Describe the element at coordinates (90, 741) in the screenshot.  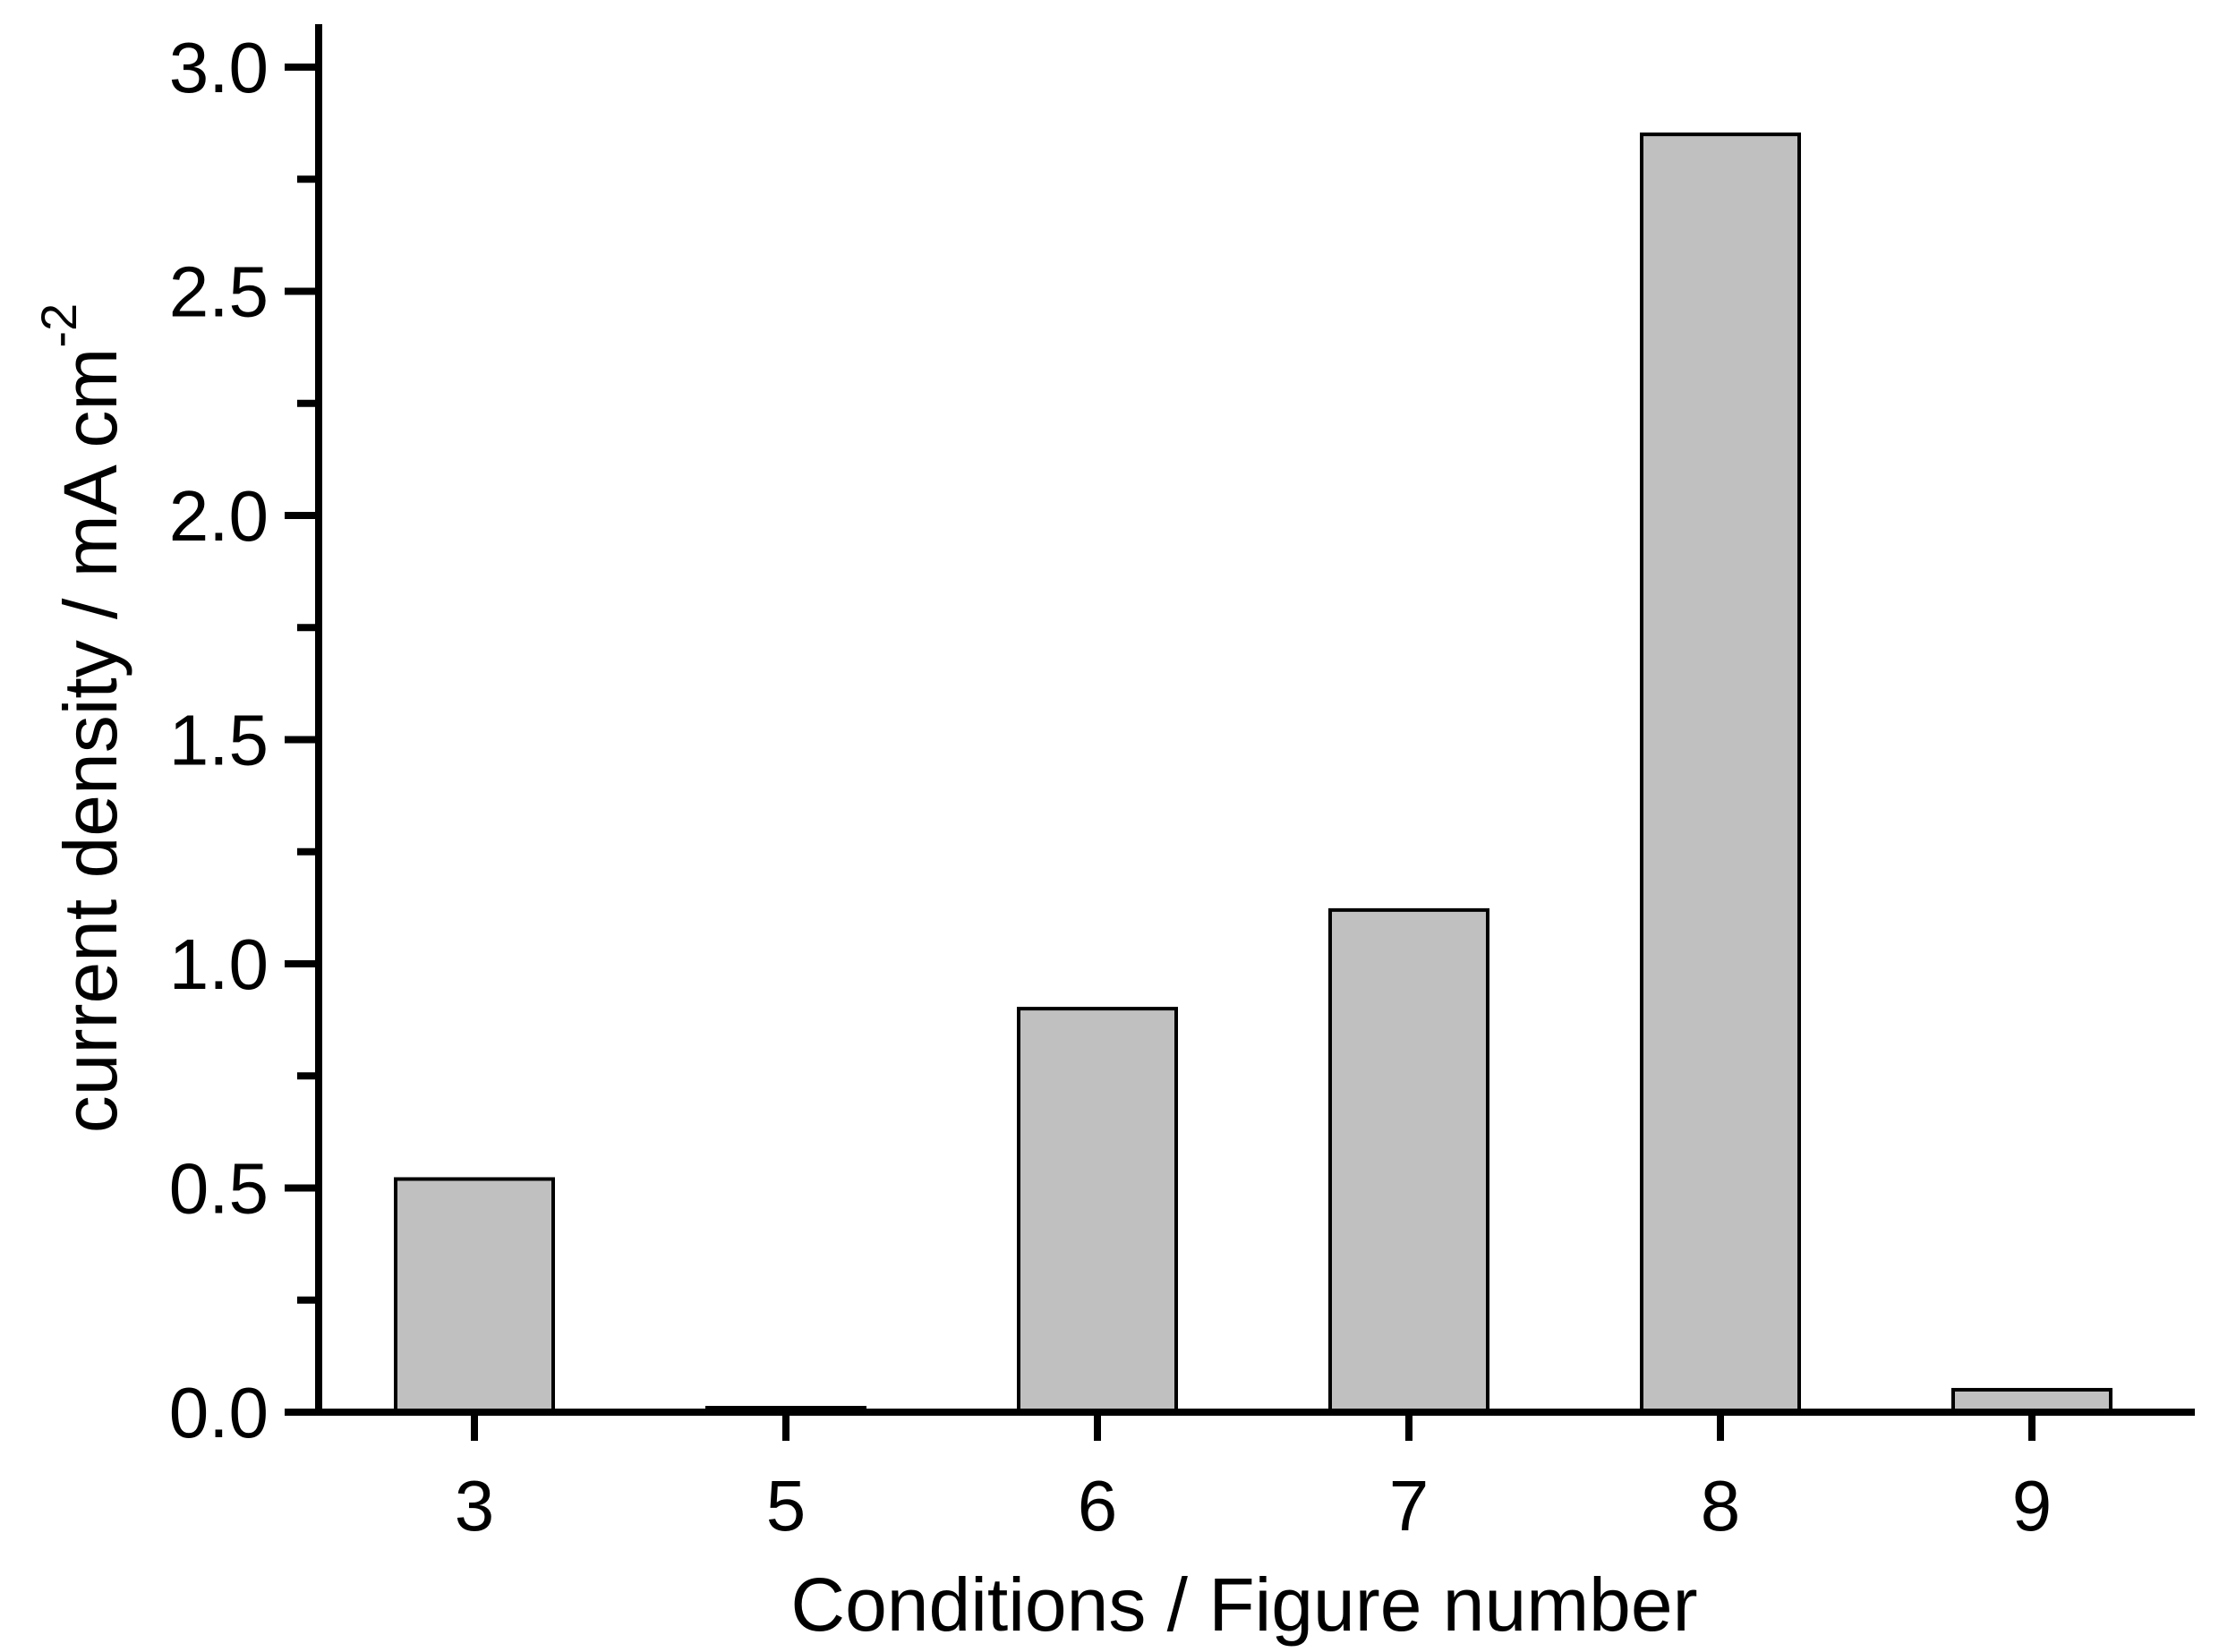
I see `y-axis-title-main: current density / mA cm` at that location.